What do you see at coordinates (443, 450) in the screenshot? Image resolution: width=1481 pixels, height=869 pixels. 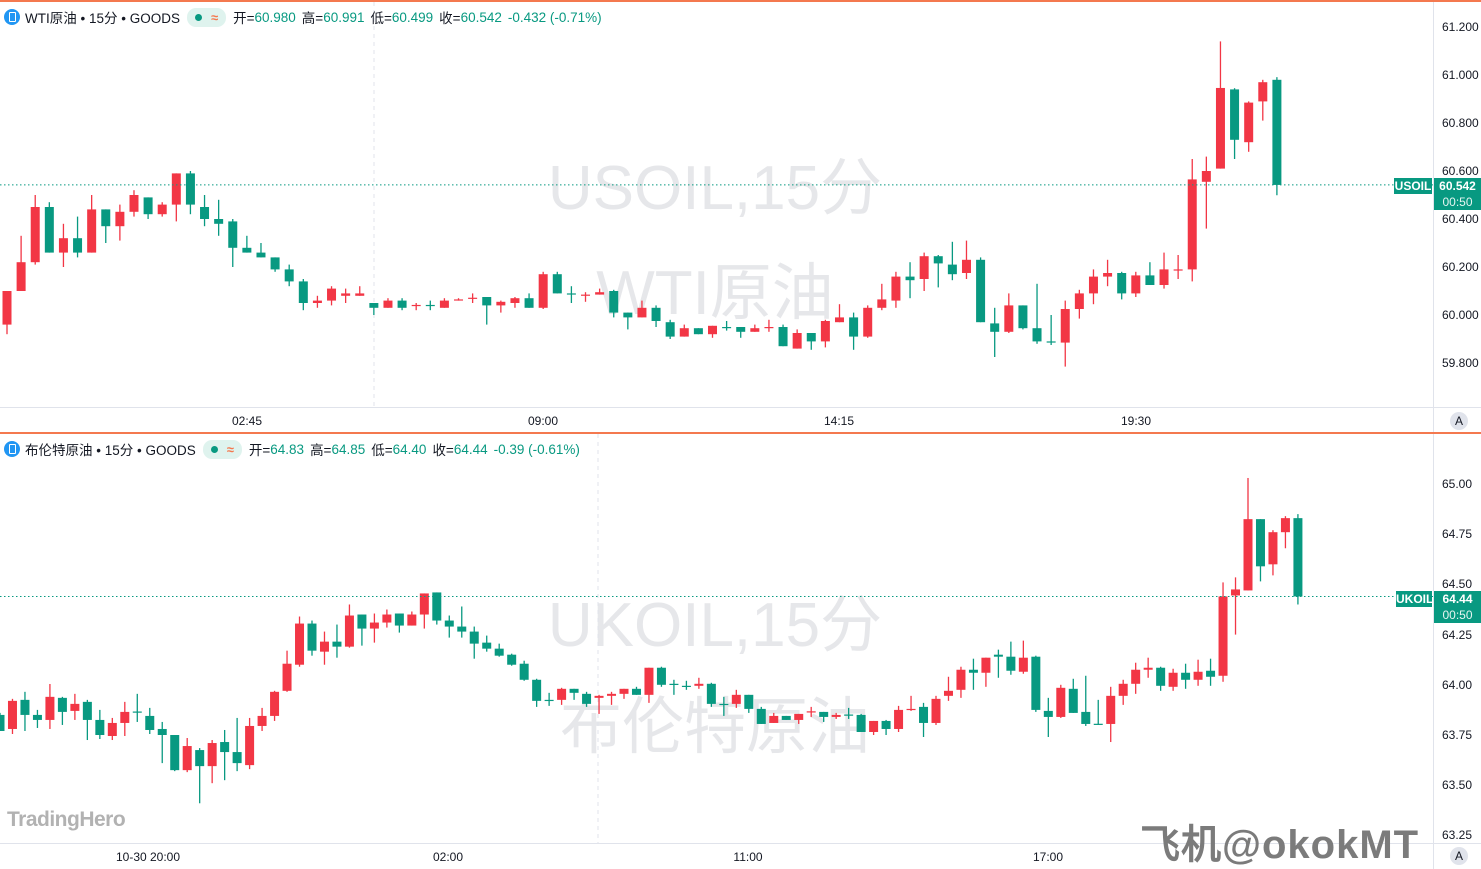 I see `close-label: 收=` at bounding box center [443, 450].